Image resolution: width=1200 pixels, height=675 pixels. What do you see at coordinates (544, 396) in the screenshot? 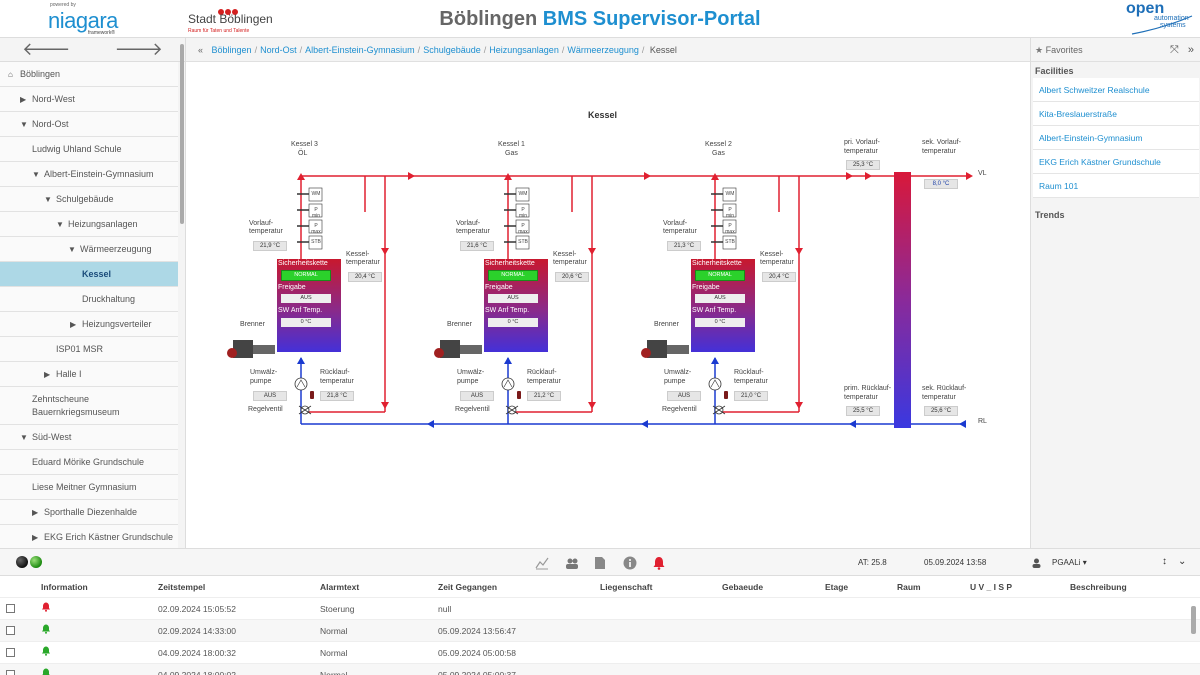
I see `ruecklauf-value: 21,2 °C` at bounding box center [544, 396].